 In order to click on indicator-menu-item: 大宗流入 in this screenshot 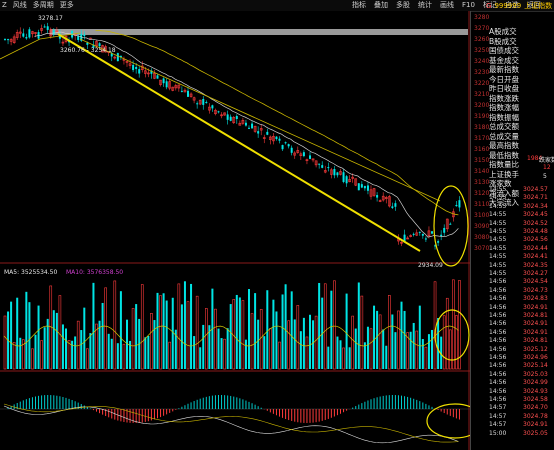, I will do `click(504, 202)`.